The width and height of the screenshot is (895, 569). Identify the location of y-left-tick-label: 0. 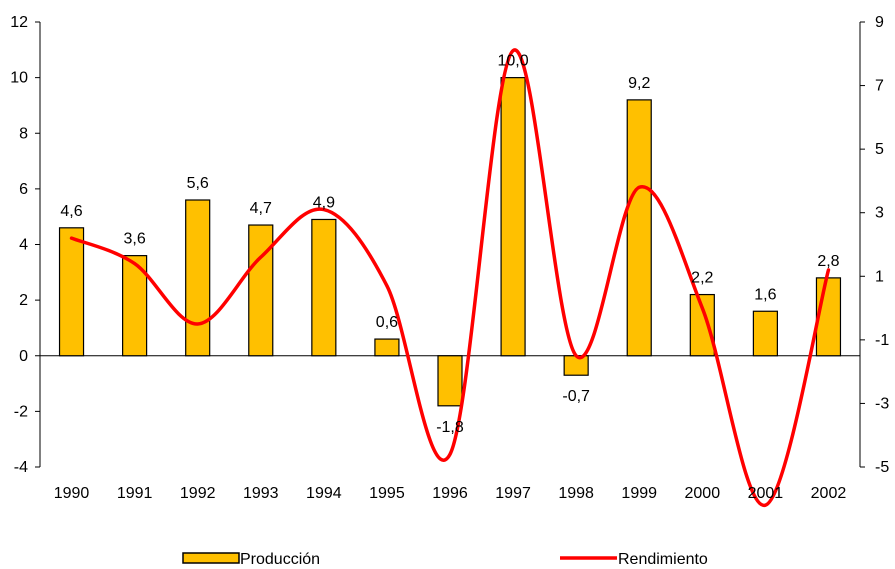
(23, 356).